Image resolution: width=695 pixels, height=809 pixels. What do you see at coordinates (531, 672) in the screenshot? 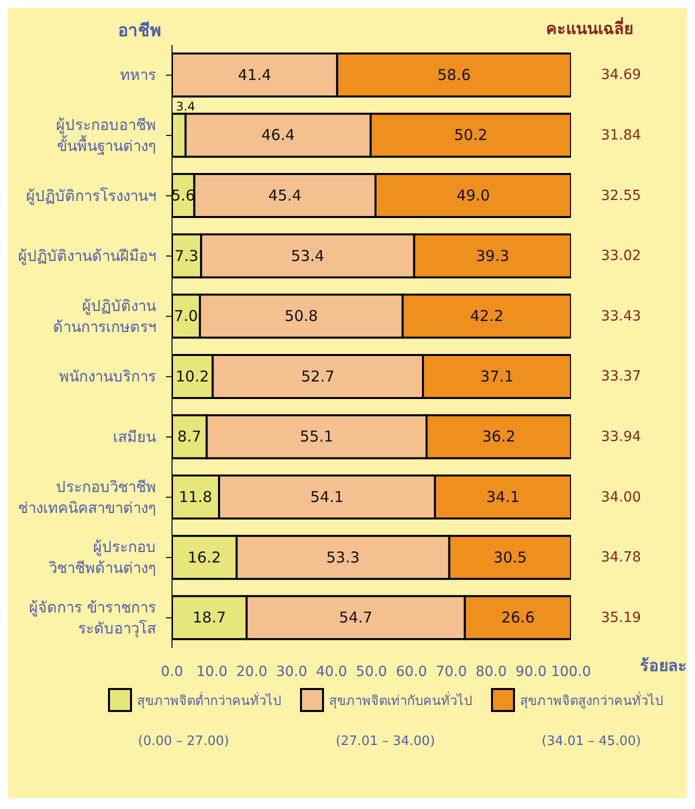
I see `x-tick-label: 90.0` at bounding box center [531, 672].